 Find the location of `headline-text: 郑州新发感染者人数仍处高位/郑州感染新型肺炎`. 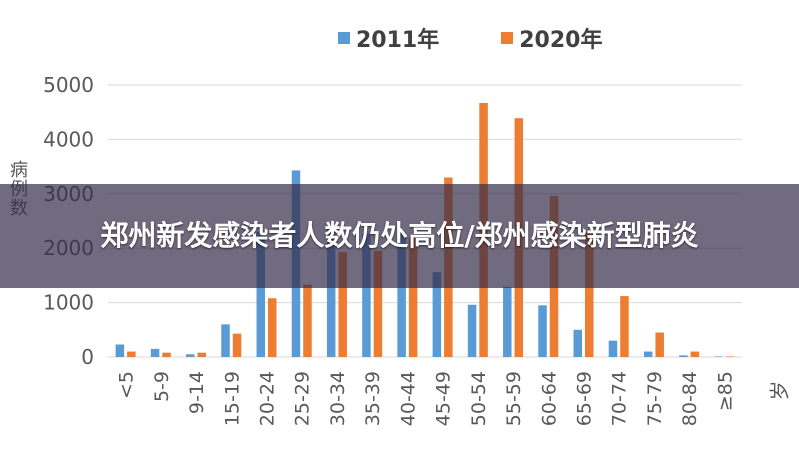

headline-text: 郑州新发感染者人数仍处高位/郑州感染新型肺炎 is located at coordinates (399, 235).